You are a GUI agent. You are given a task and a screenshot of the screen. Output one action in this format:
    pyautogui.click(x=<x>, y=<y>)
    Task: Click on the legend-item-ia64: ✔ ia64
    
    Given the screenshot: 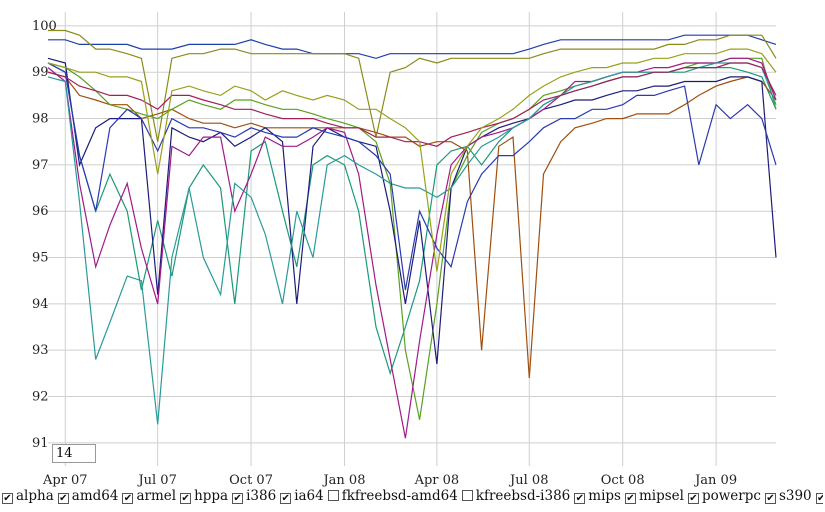 What is the action you would take?
    pyautogui.click(x=302, y=496)
    